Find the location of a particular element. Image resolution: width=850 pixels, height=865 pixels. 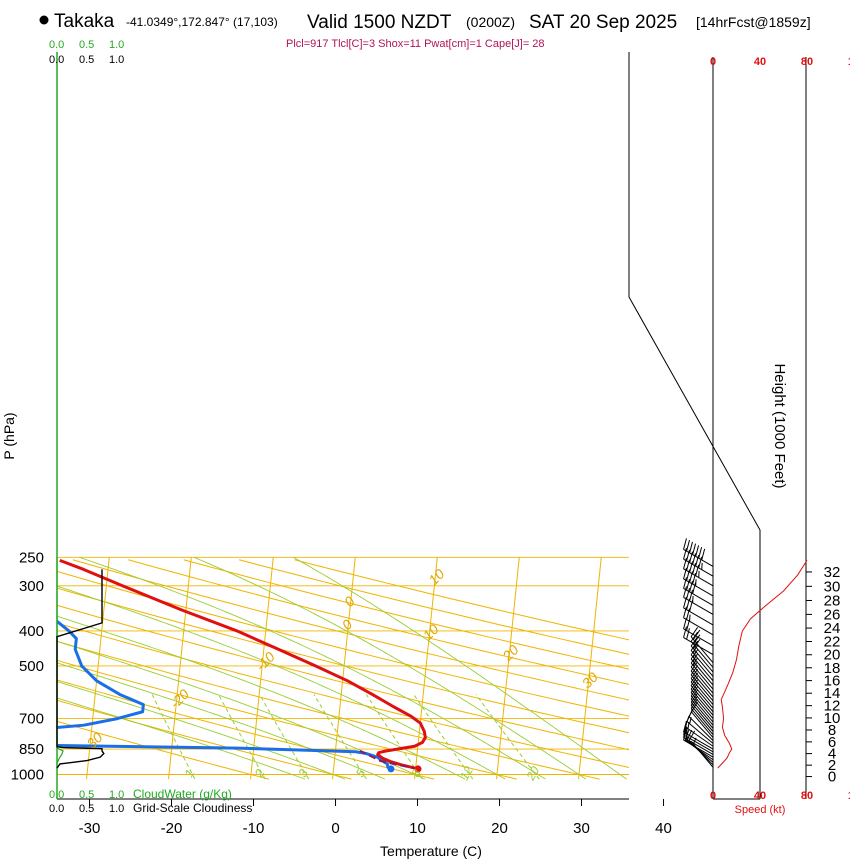

pressure-tick-label: 250 is located at coordinates (31, 557).